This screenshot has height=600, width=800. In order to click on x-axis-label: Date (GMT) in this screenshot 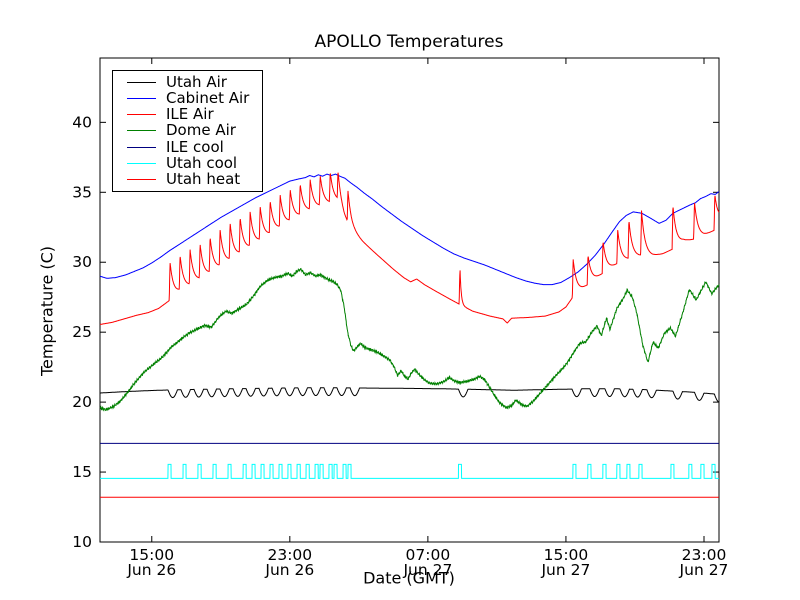, I will do `click(409, 578)`.